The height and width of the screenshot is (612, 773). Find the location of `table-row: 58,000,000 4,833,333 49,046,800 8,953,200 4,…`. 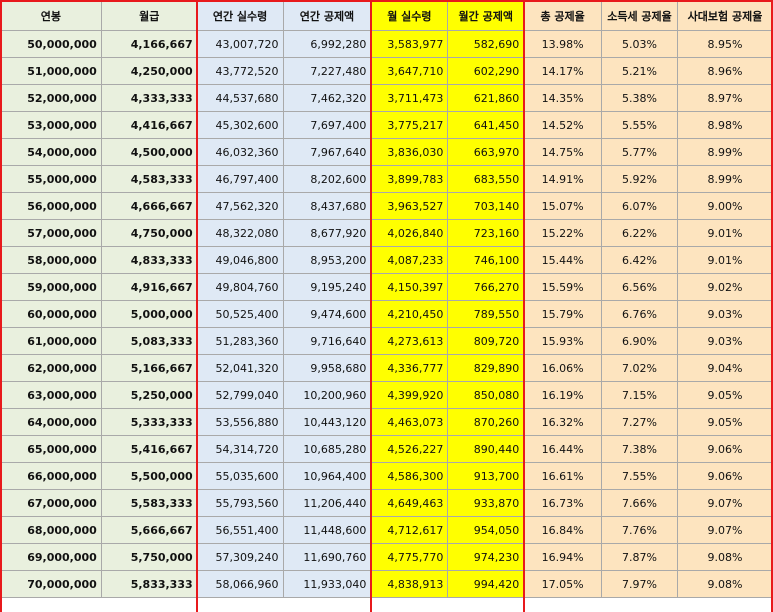

table-row: 58,000,000 4,833,333 49,046,800 8,953,200 4,… is located at coordinates (386, 260).